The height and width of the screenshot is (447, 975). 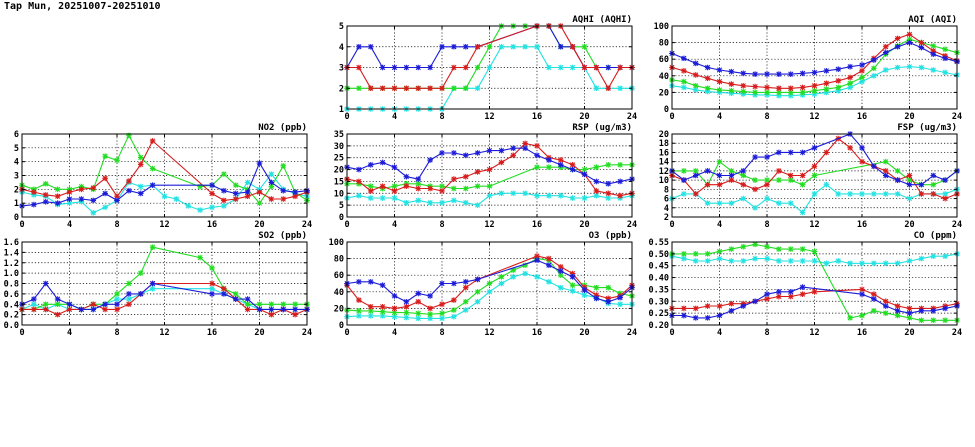 What do you see at coordinates (11, 253) in the screenshot?
I see `y-tick-label: 1.4` at bounding box center [11, 253].